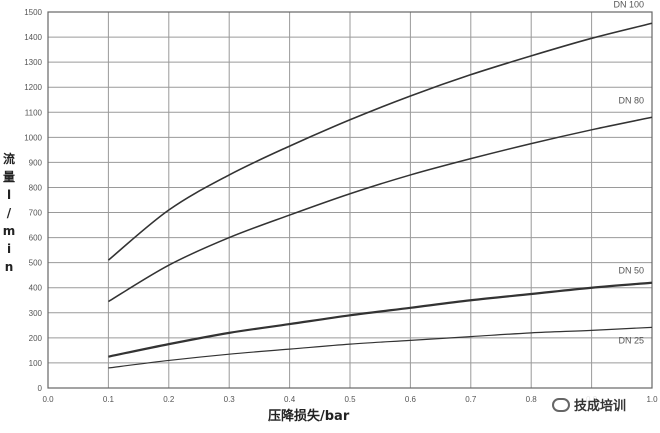 The image size is (660, 433). Describe the element at coordinates (36, 213) in the screenshot. I see `y-tick-label: 700` at that location.